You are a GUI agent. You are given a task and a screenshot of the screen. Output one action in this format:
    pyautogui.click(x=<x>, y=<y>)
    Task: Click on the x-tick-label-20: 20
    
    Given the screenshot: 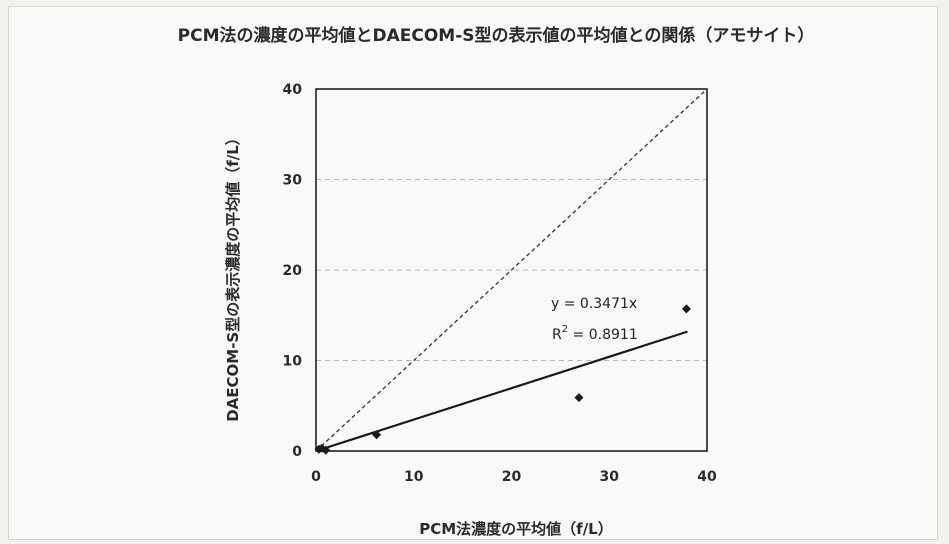 What is the action you would take?
    pyautogui.click(x=512, y=477)
    